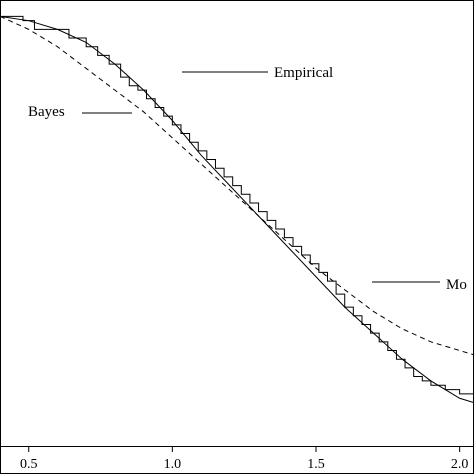  What do you see at coordinates (303, 73) in the screenshot?
I see `annotation-empirical: Empirical` at bounding box center [303, 73].